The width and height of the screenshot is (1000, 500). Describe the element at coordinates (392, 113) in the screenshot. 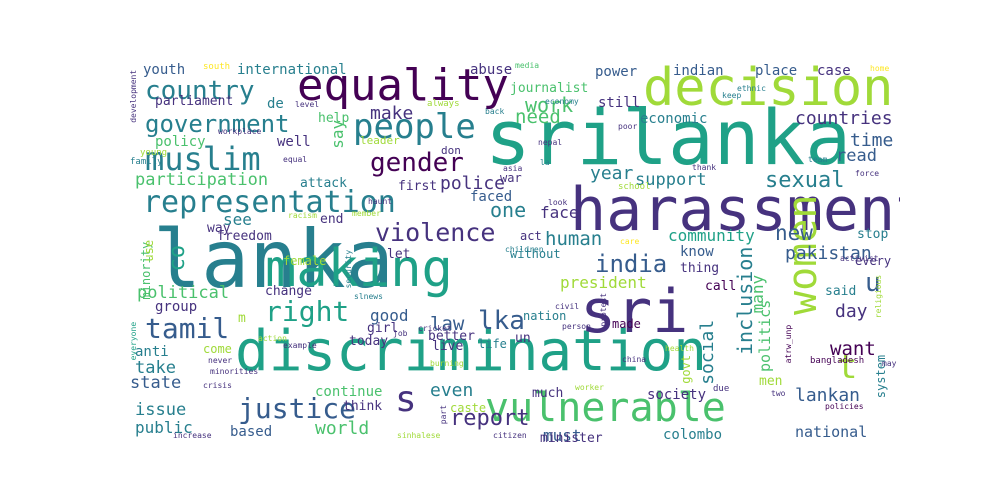

I see `cloud-word: make` at that location.